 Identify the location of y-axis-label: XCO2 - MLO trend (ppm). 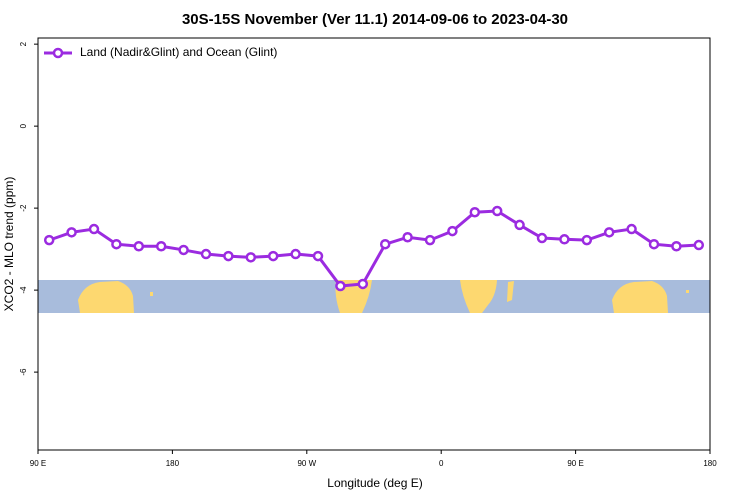
(9, 244).